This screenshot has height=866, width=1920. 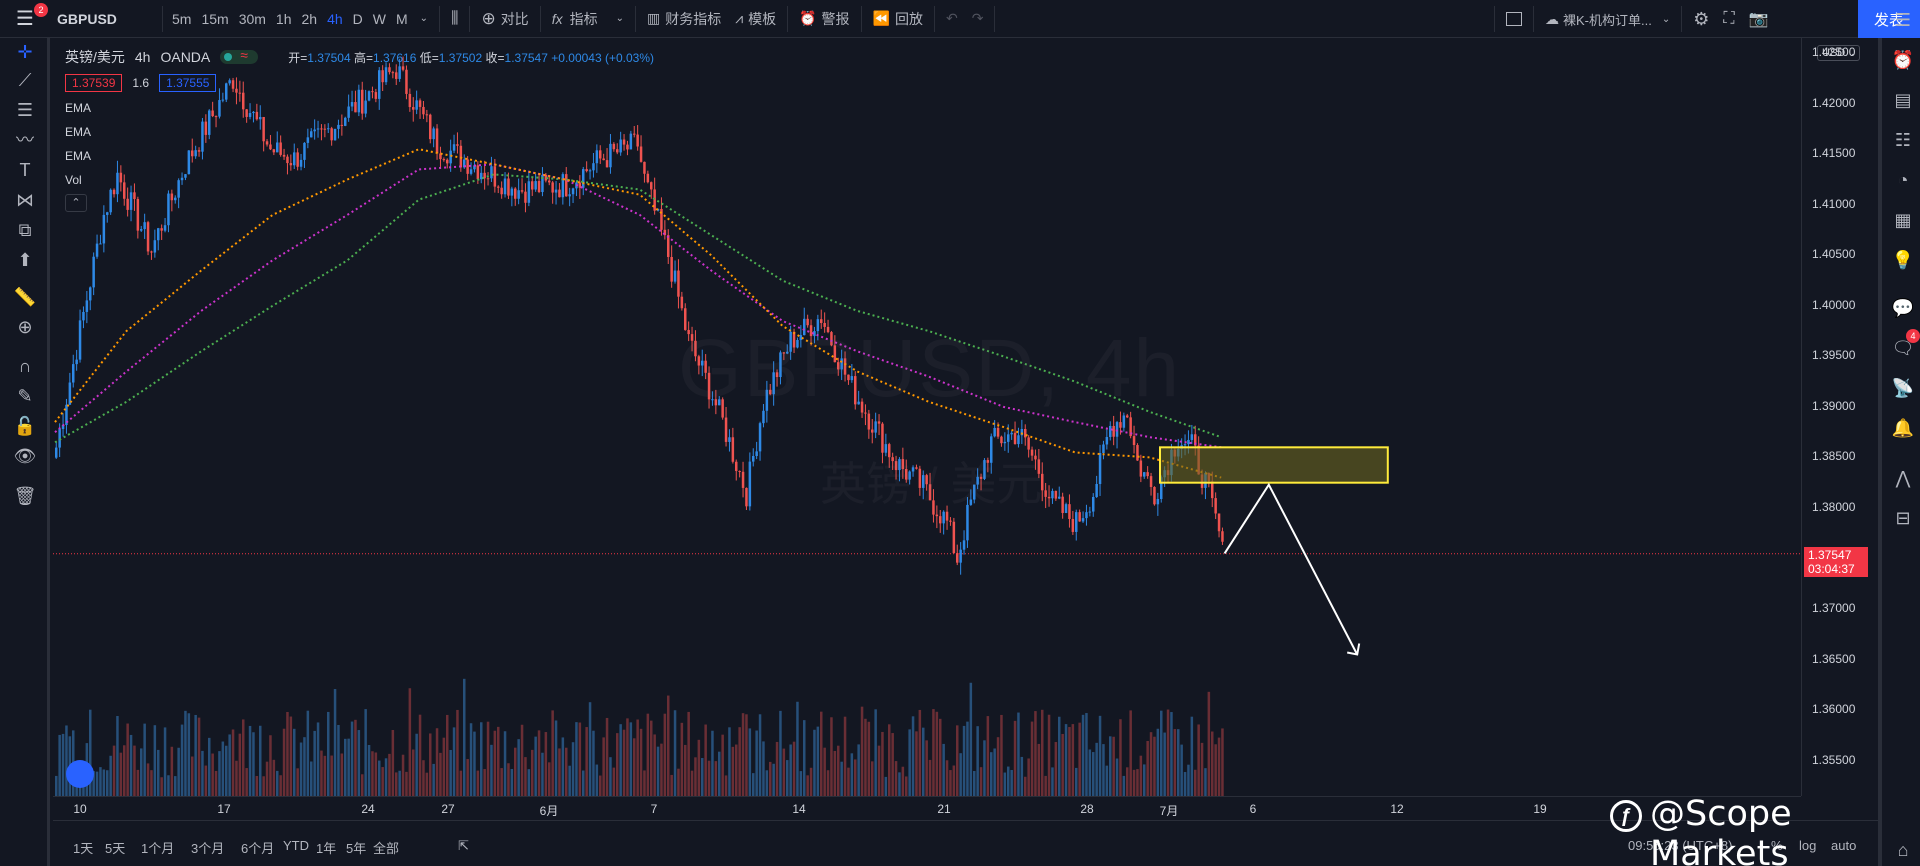 I want to click on bid-ask-row: 1.37539 1.6 1.37555, so click(x=359, y=83).